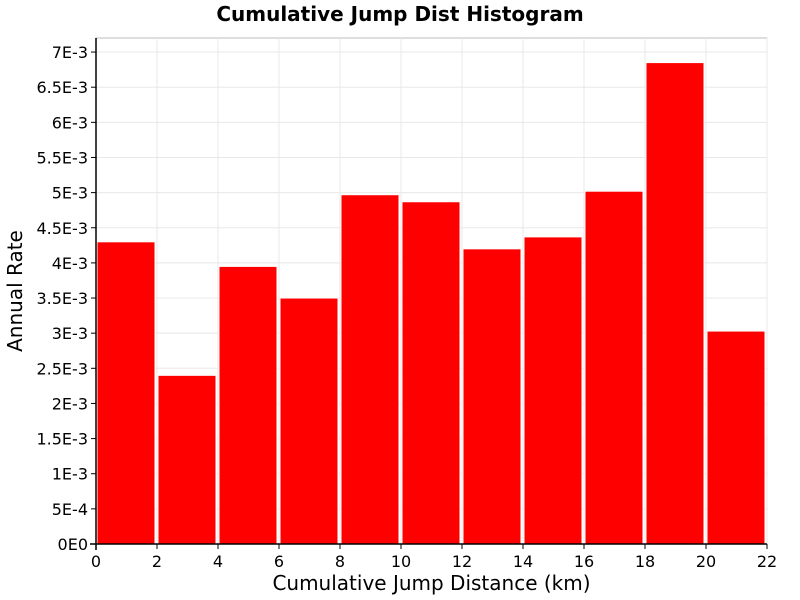 This screenshot has height=600, width=800. What do you see at coordinates (706, 561) in the screenshot?
I see `x-tick-label: 20` at bounding box center [706, 561].